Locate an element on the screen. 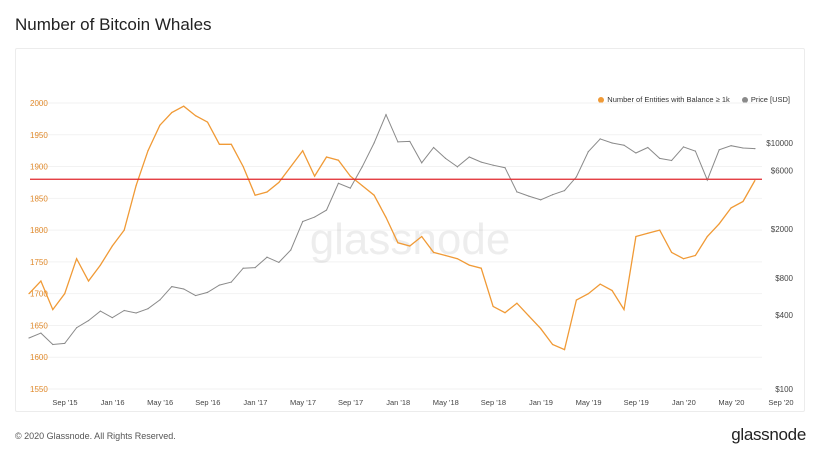  x-tick-label: Sep '18 is located at coordinates (493, 402).